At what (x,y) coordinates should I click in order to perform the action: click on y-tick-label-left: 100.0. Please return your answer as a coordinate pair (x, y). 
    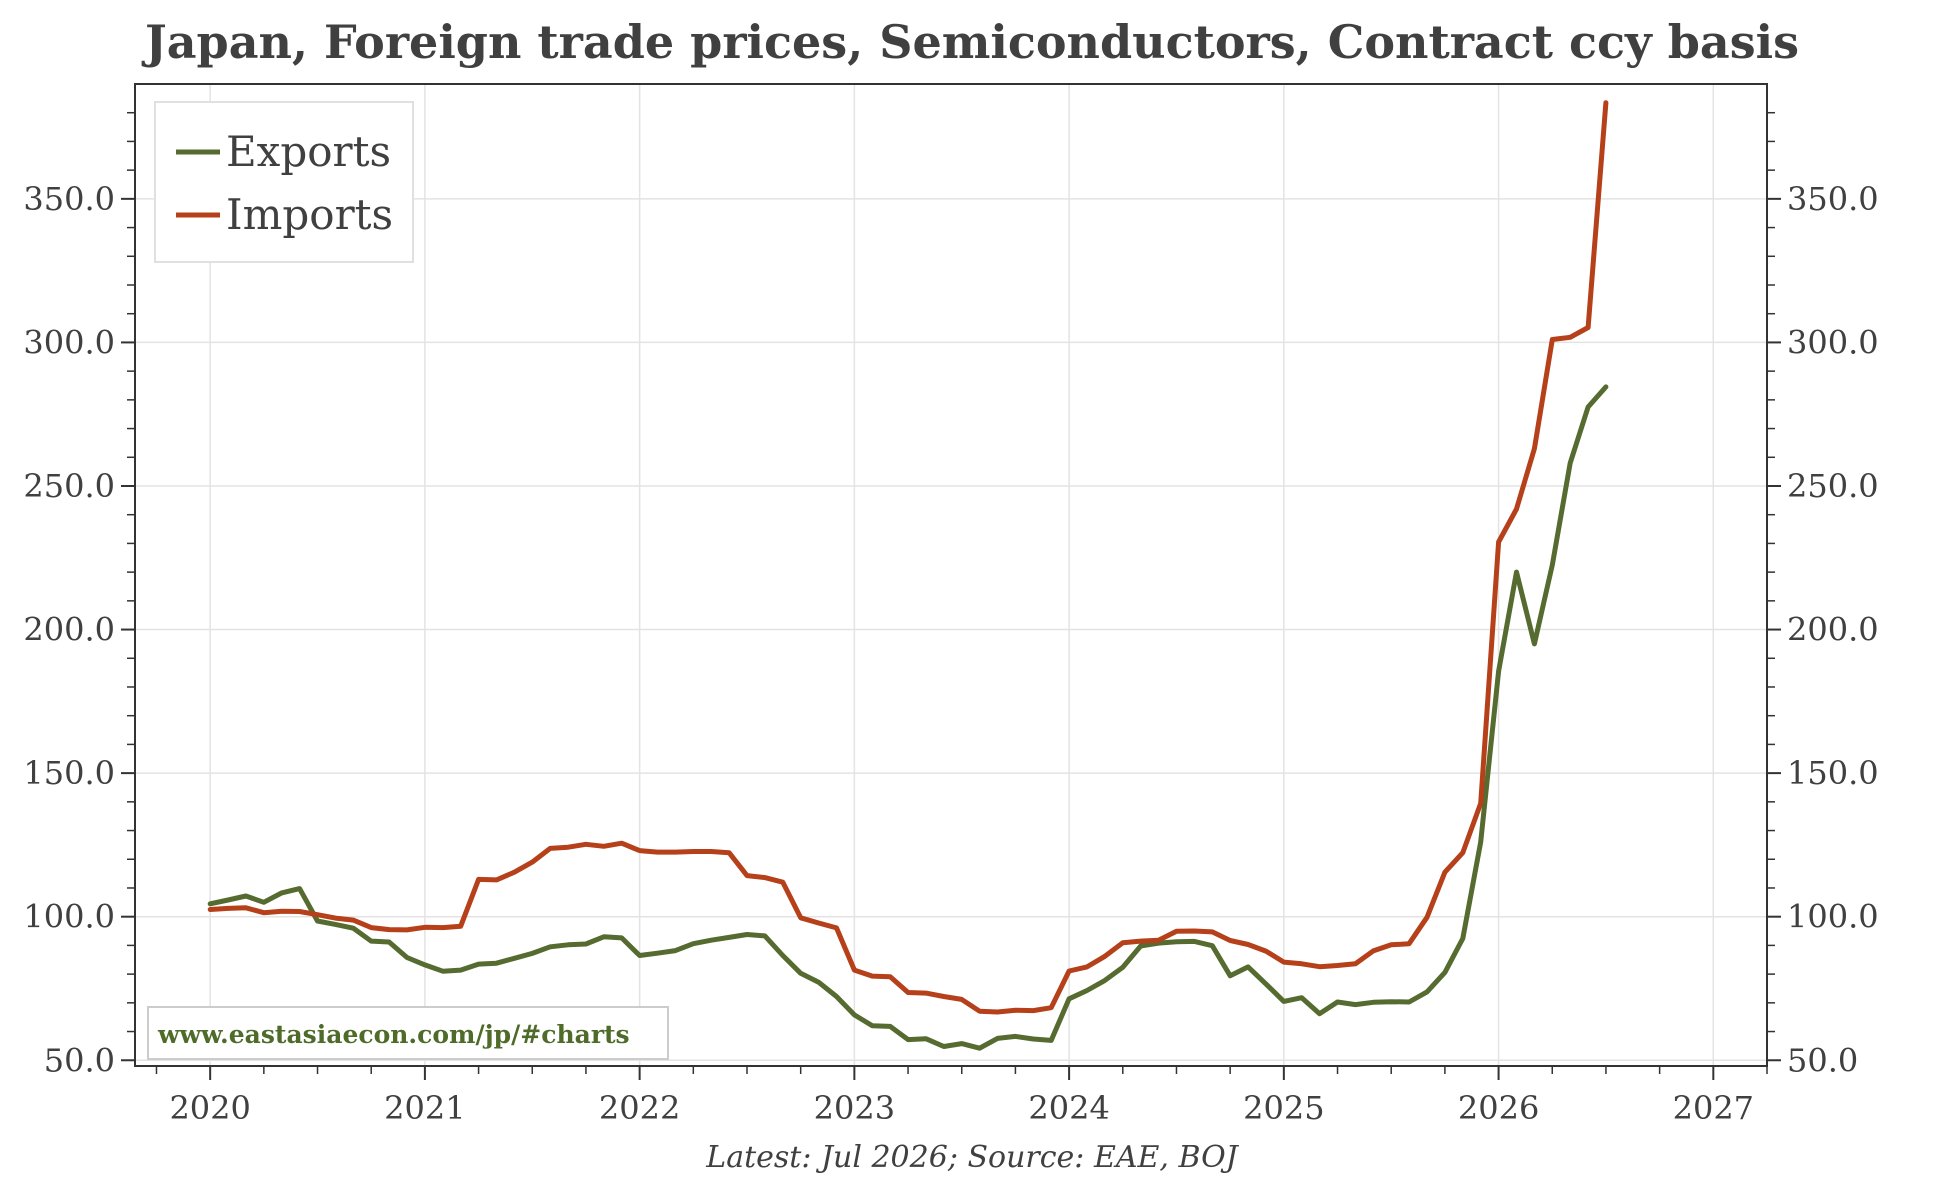
    Looking at the image, I should click on (69, 917).